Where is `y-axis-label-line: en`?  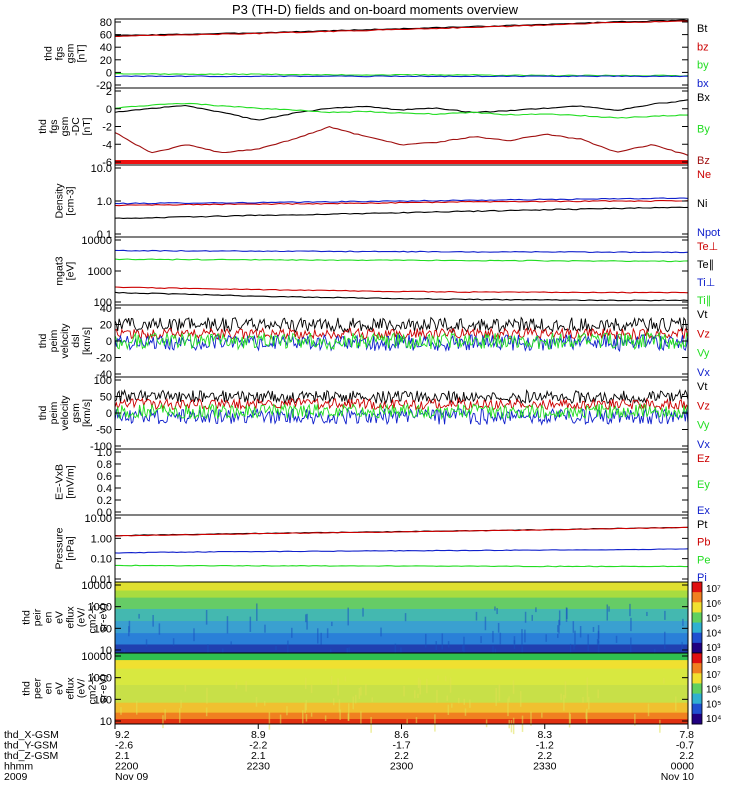
y-axis-label-line: en is located at coordinates (49, 689).